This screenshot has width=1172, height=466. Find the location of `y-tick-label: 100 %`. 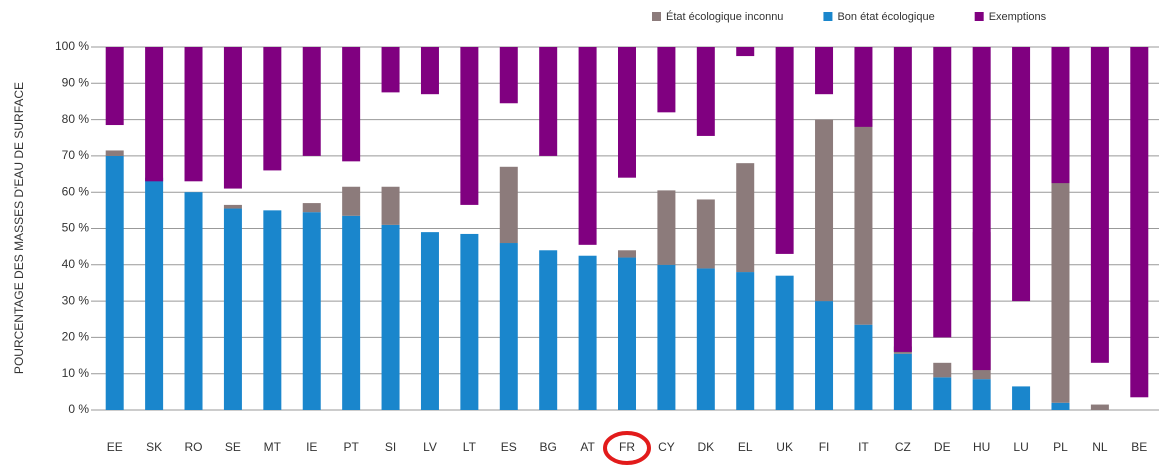

y-tick-label: 100 % is located at coordinates (72, 46).